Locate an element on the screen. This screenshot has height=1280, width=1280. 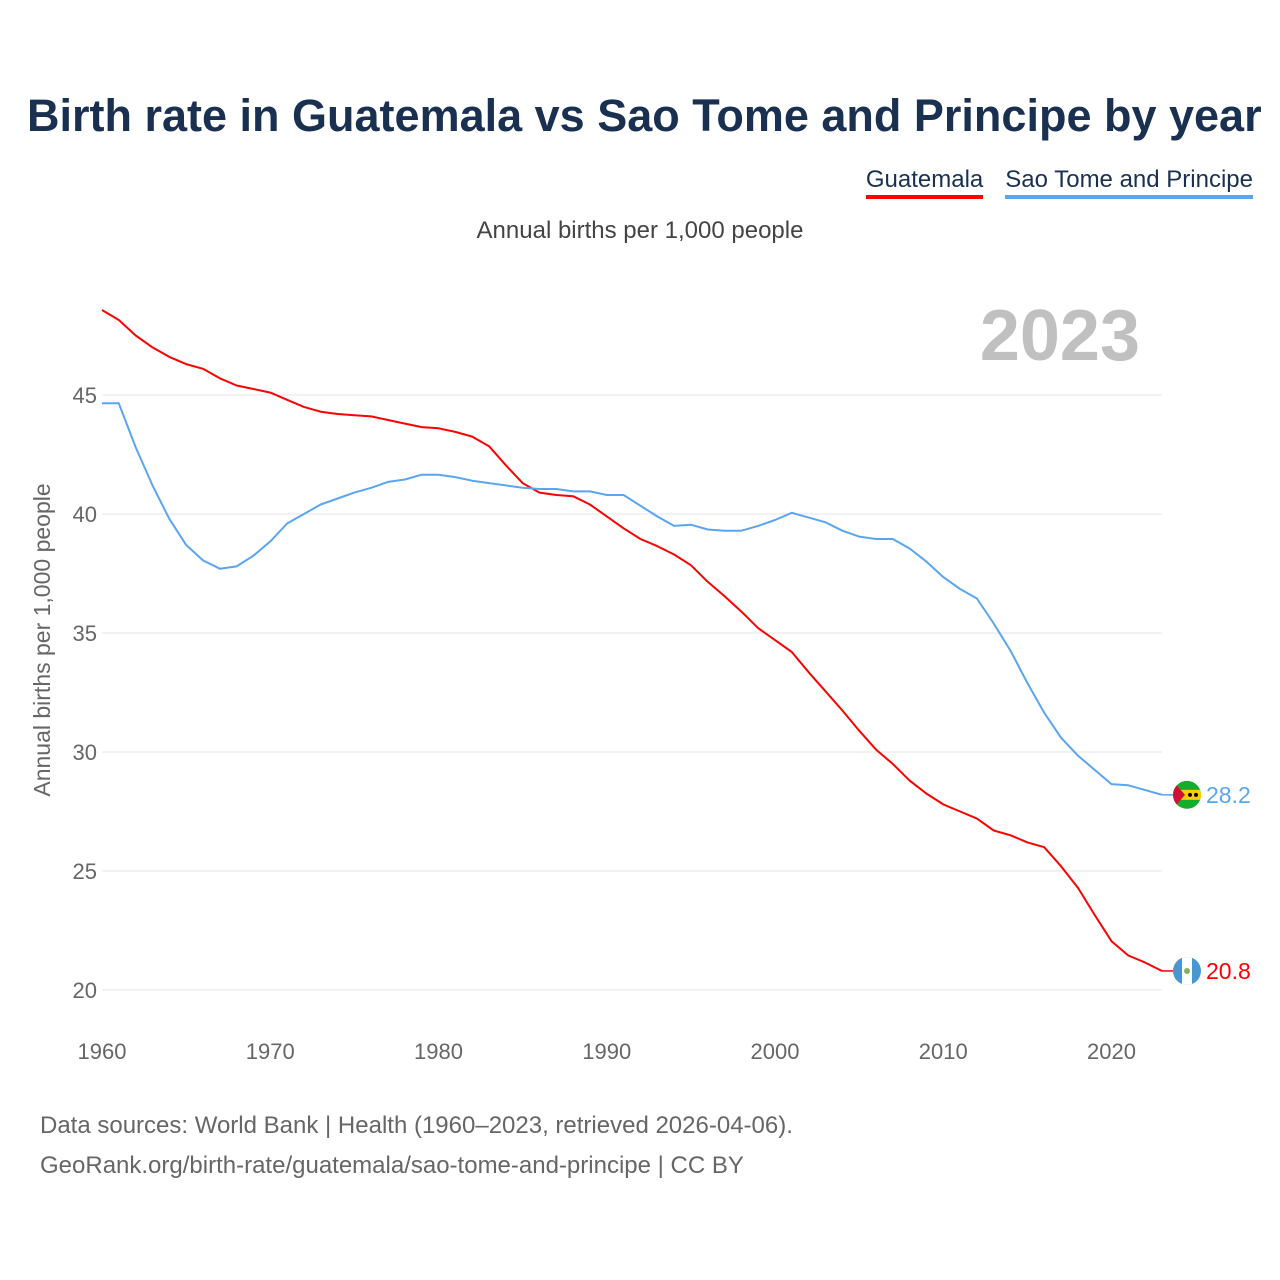
end-value-label: 28.2 is located at coordinates (1228, 795).